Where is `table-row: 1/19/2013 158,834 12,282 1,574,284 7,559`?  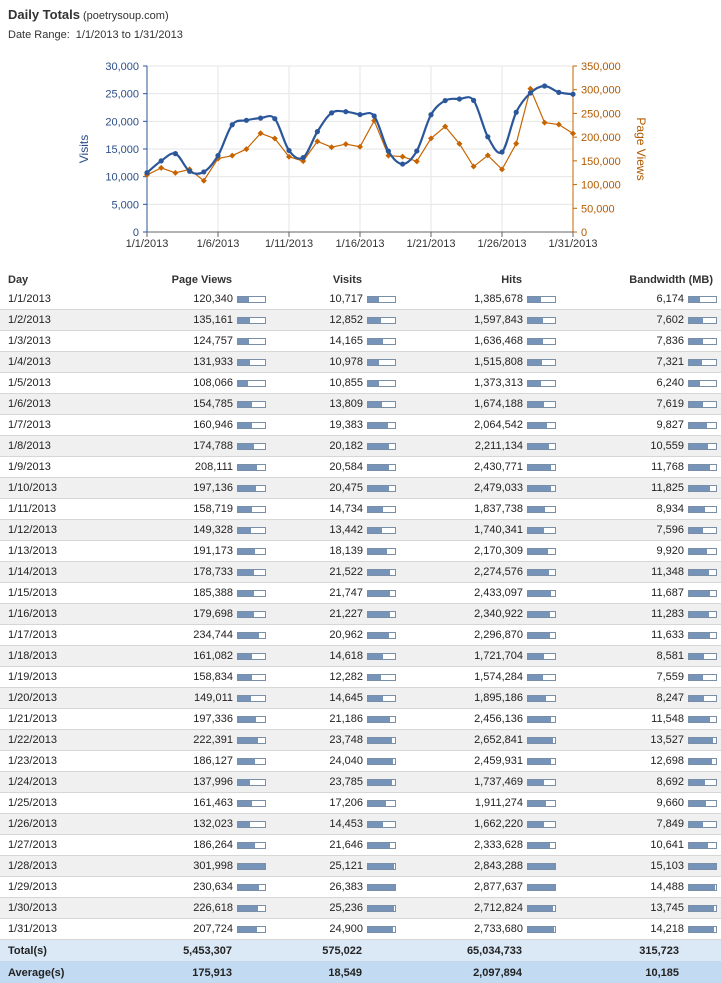 table-row: 1/19/2013 158,834 12,282 1,574,284 7,559 is located at coordinates (360, 677).